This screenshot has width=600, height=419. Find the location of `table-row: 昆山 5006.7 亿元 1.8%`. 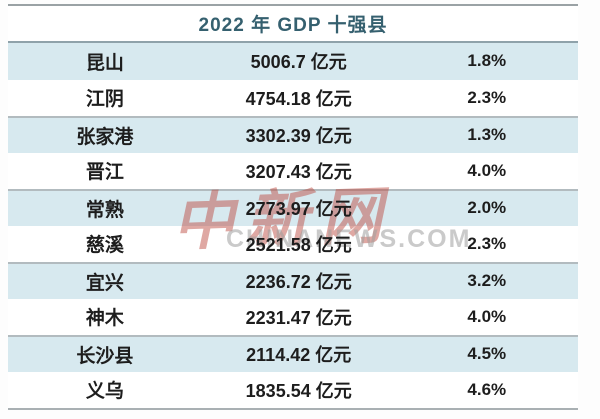

table-row: 昆山 5006.7 亿元 1.8% is located at coordinates (293, 61).